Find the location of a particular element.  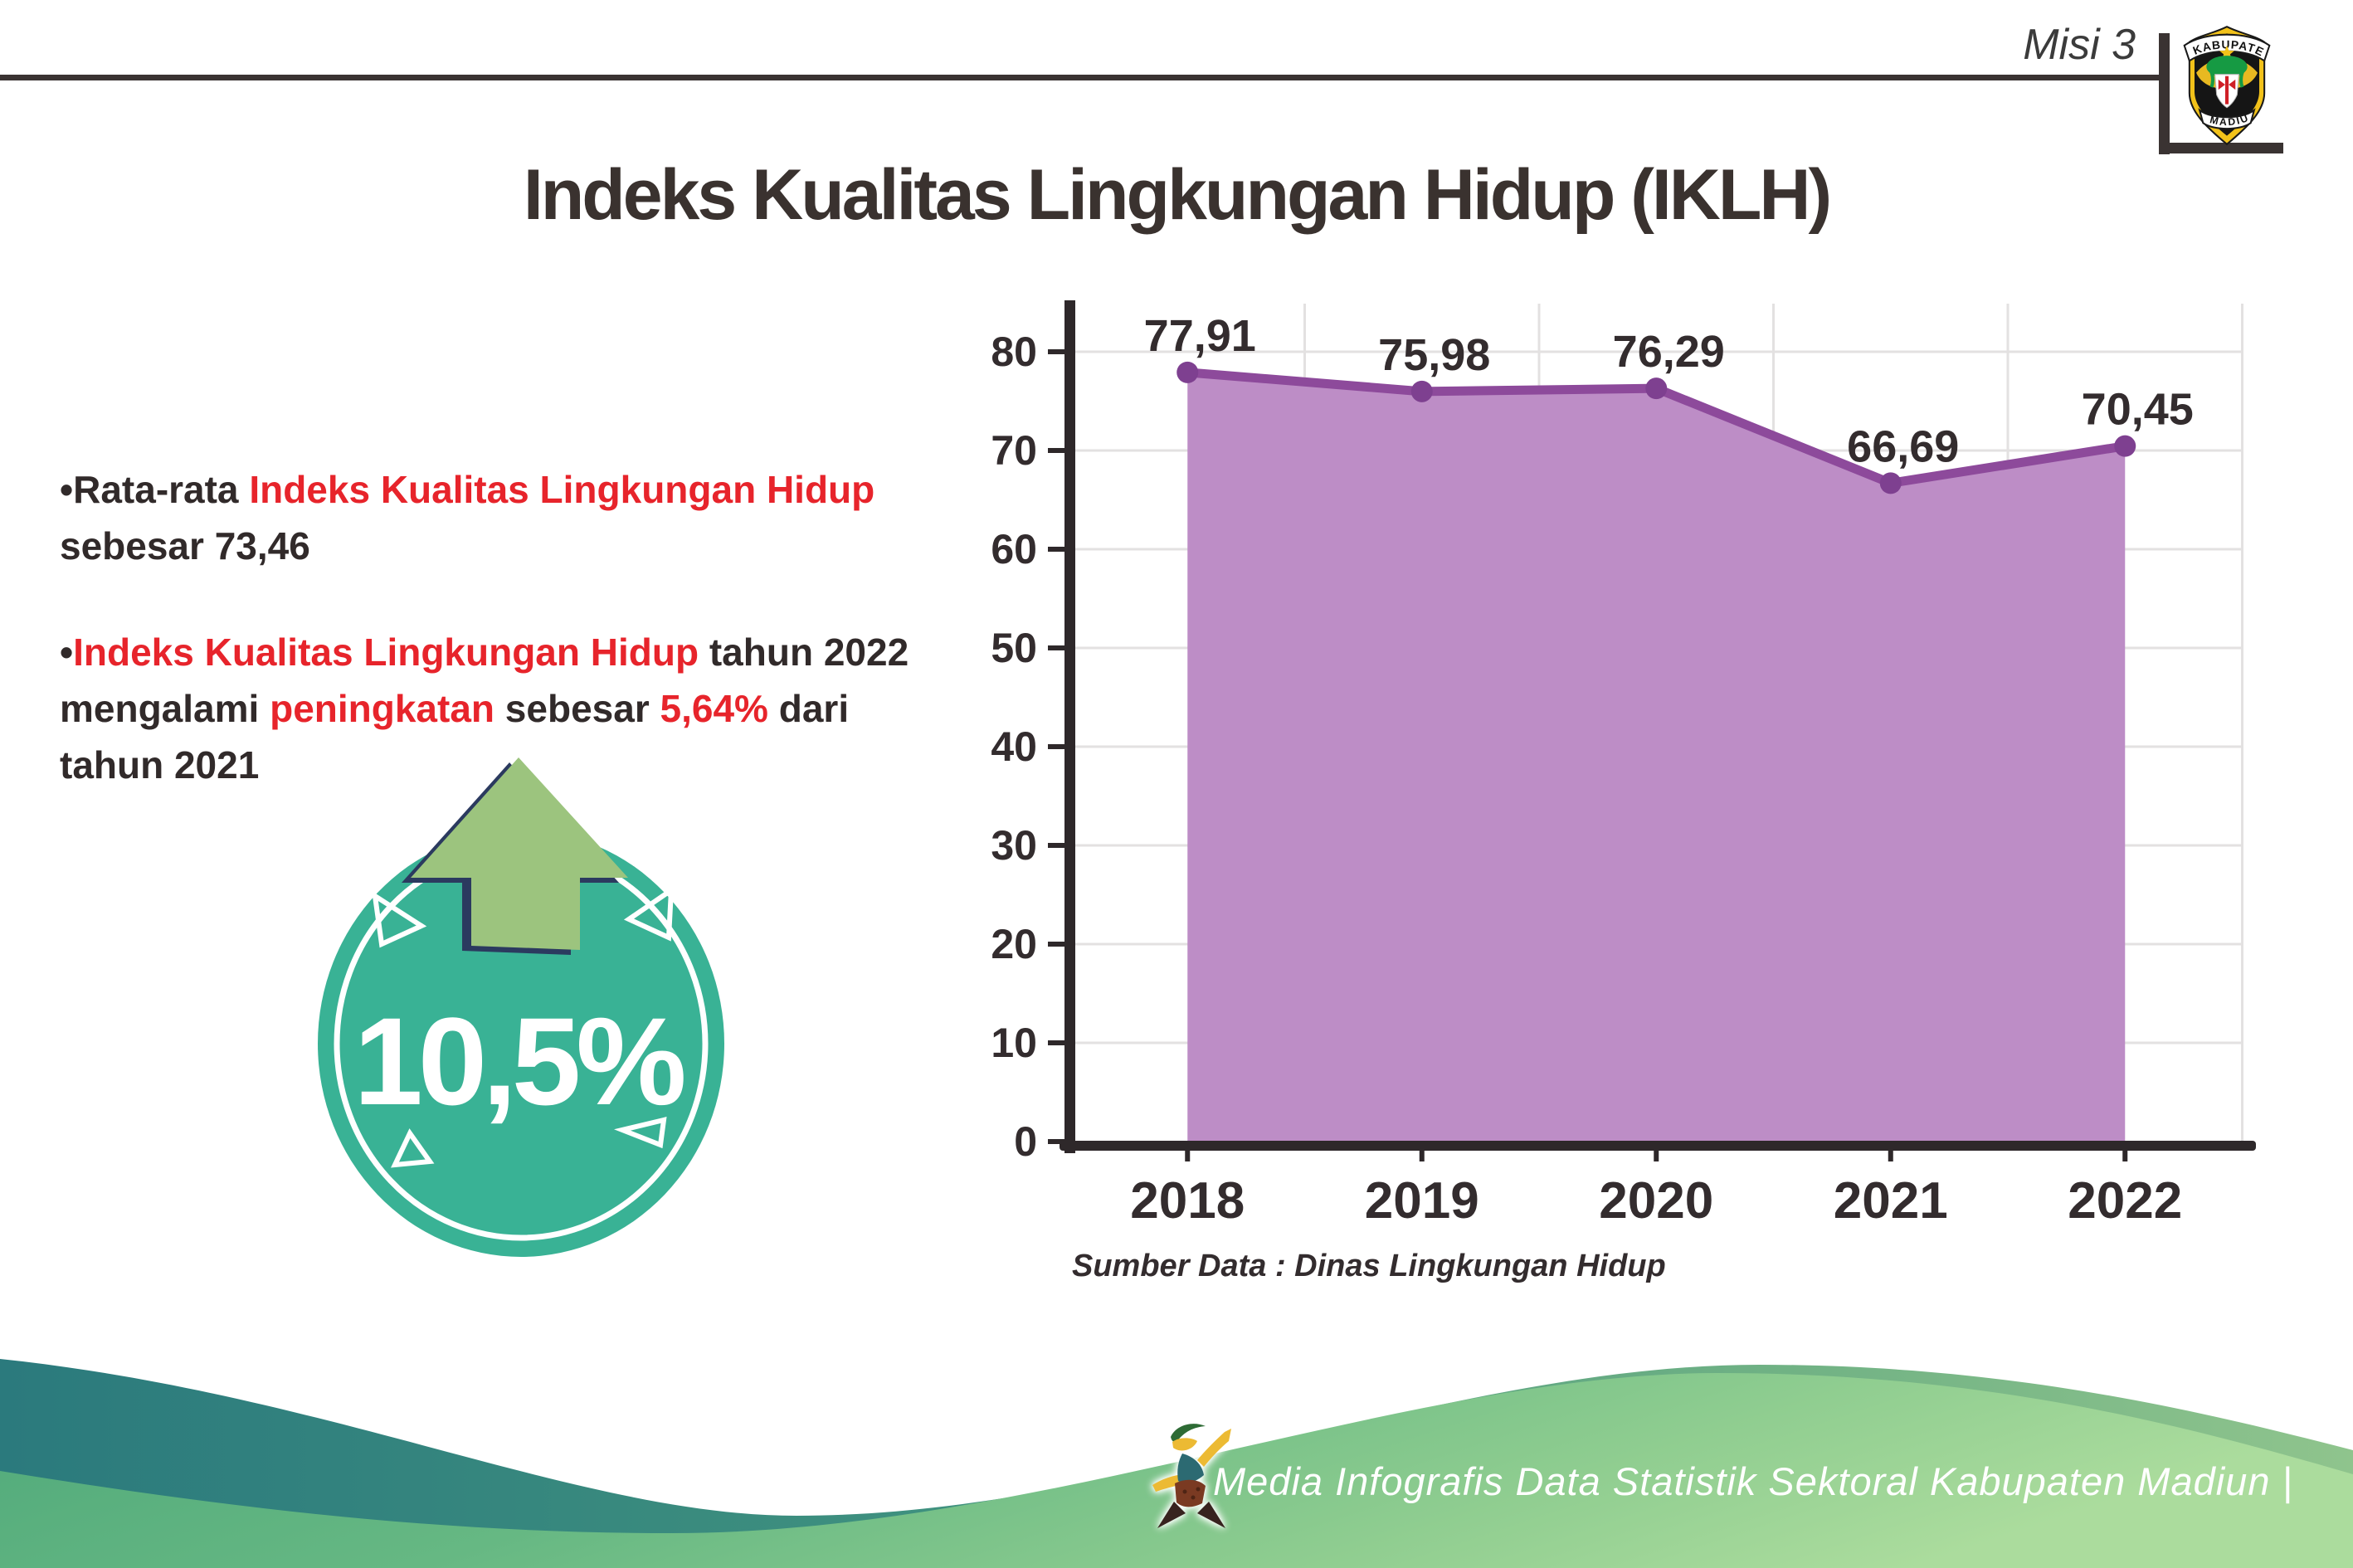

footer-wave is located at coordinates (1176, 1463).